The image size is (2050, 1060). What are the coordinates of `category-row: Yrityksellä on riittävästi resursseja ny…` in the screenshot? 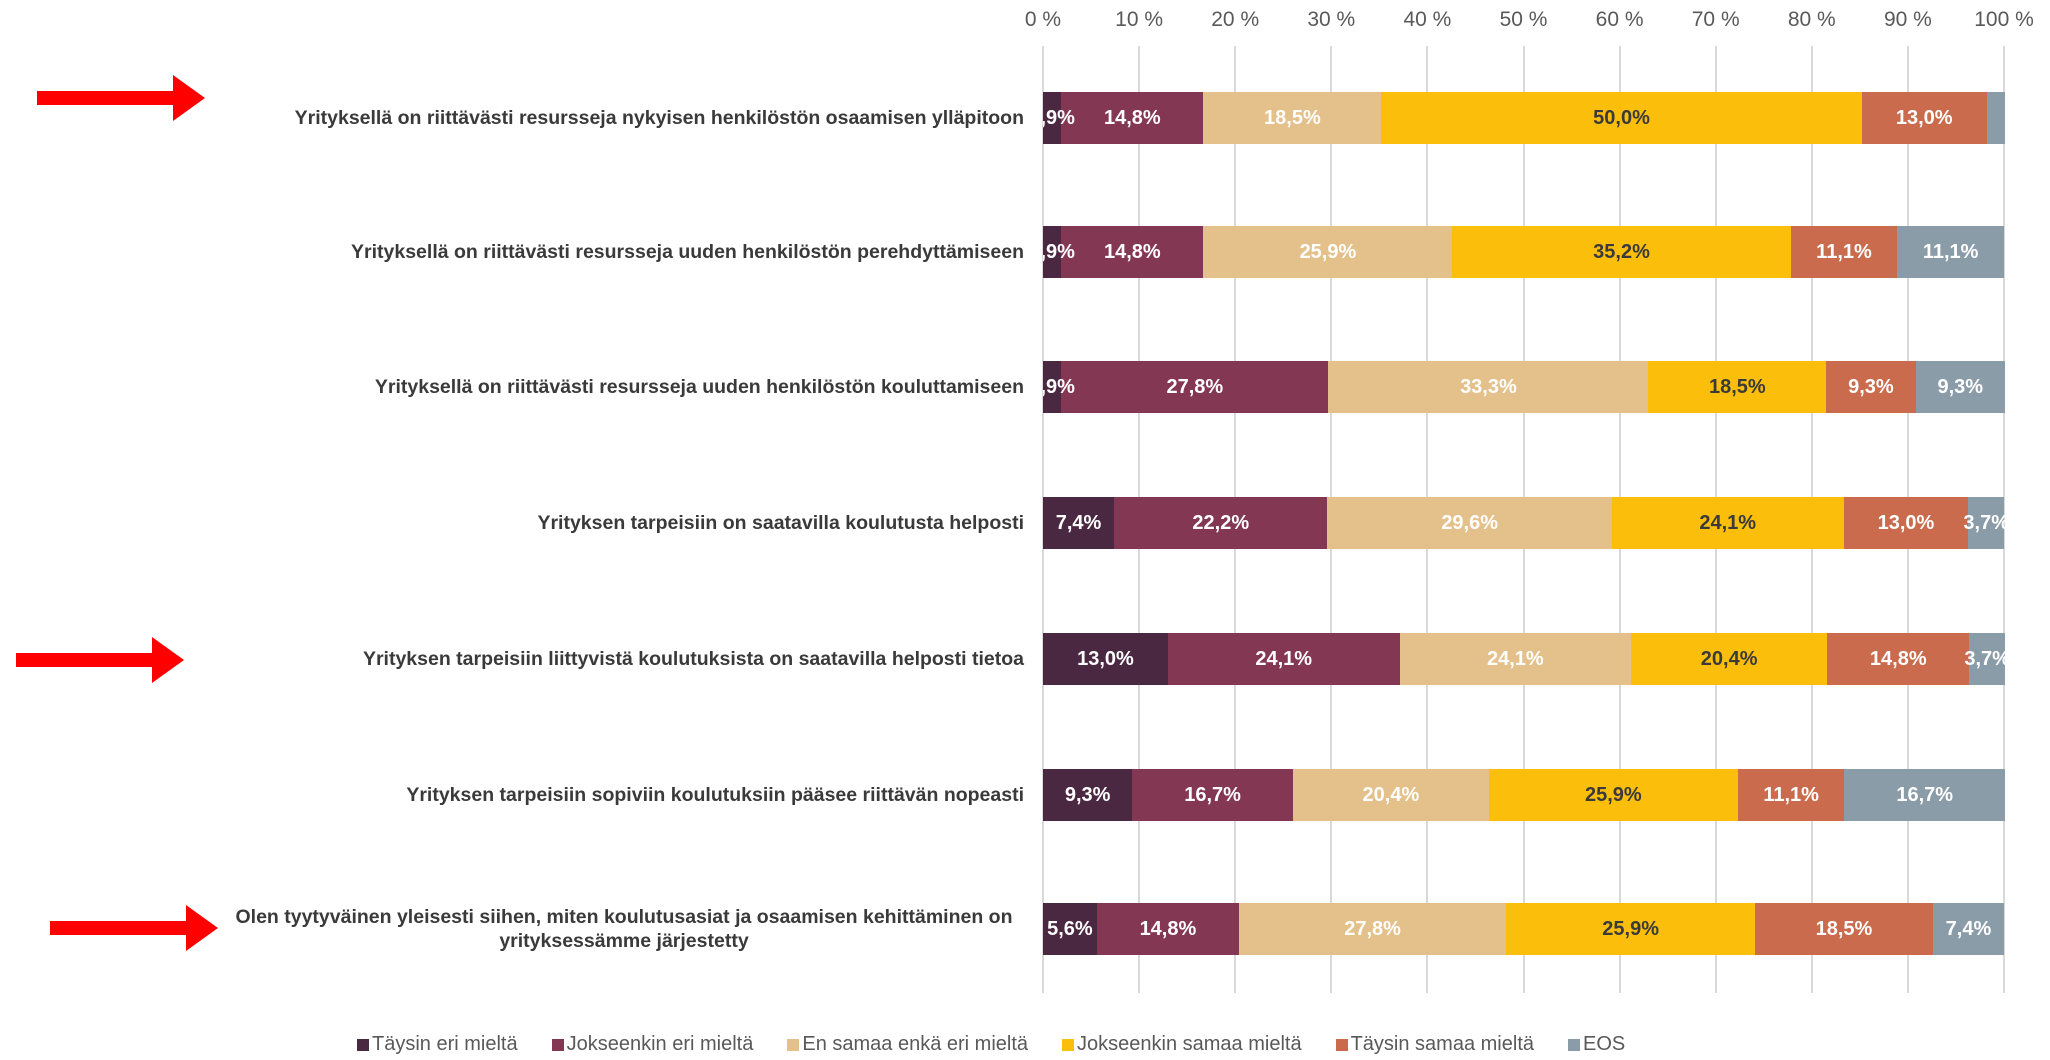 It's located at (512, 118).